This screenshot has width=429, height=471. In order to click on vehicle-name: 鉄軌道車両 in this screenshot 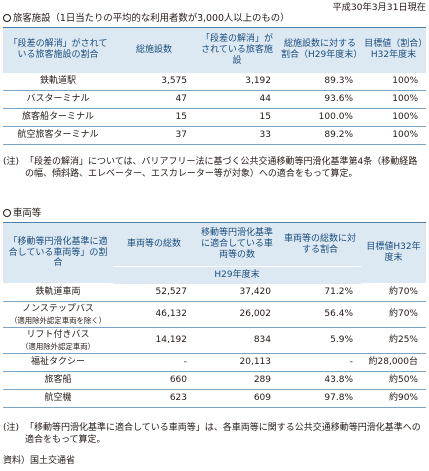, I will do `click(58, 291)`.